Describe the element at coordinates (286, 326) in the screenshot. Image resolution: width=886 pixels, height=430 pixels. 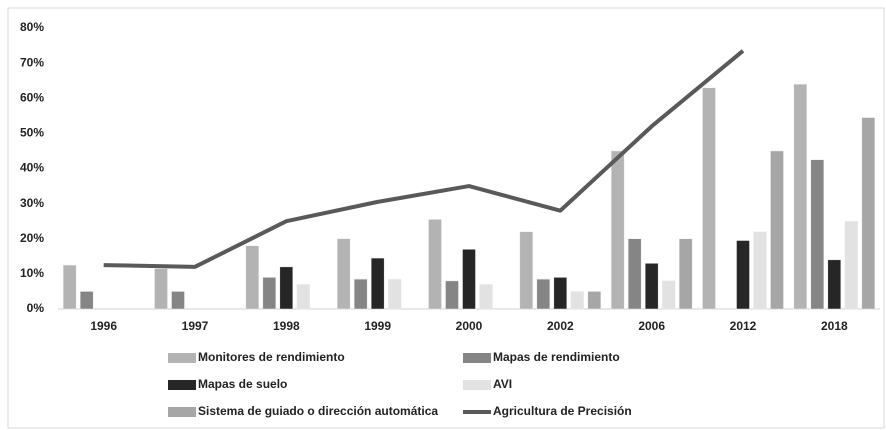
I see `x-tick-label: 1998` at that location.